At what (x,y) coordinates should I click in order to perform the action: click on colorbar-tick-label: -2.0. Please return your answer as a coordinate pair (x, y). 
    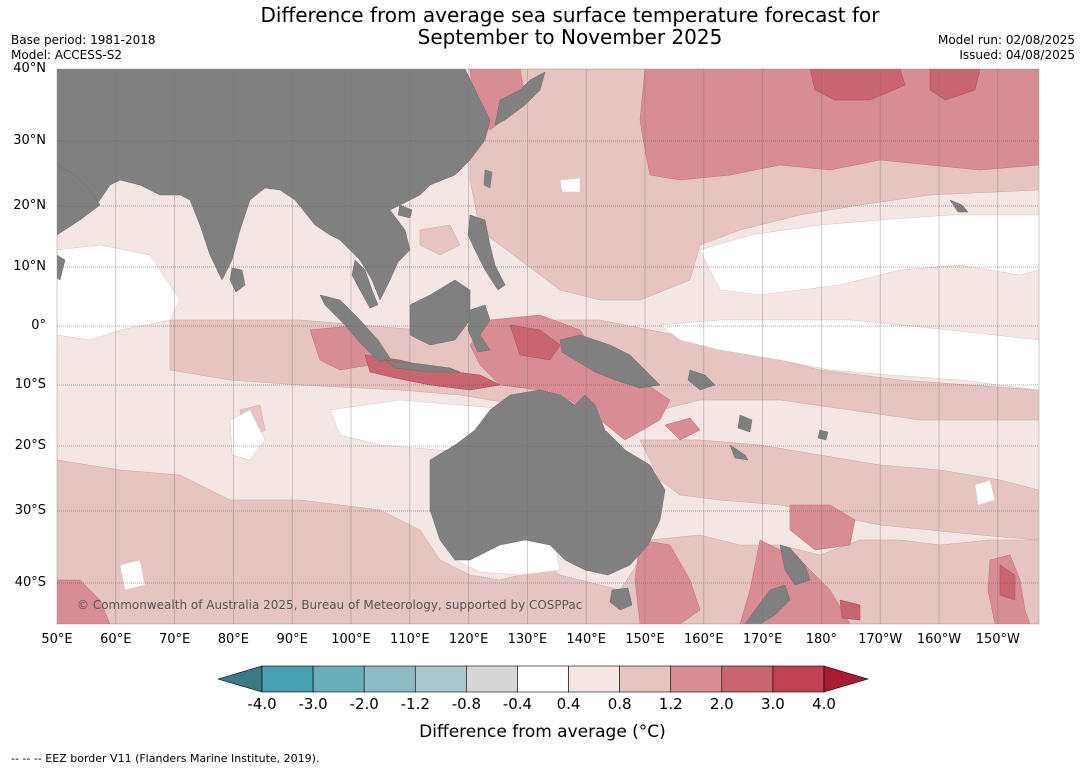
    Looking at the image, I should click on (364, 704).